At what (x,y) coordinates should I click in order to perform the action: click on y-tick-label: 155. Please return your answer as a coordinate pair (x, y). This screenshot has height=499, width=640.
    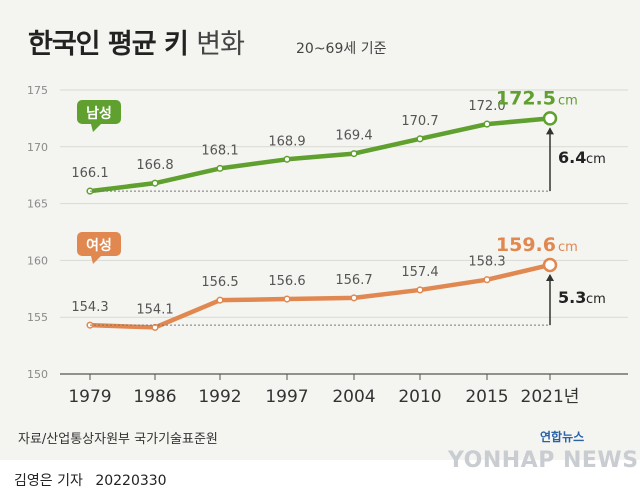
    Looking at the image, I should click on (37, 317).